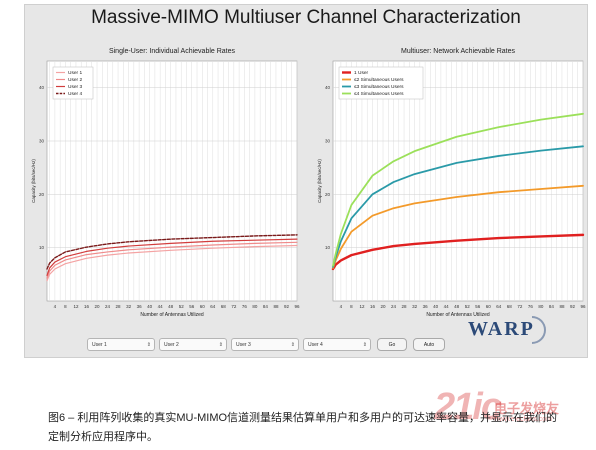 Image resolution: width=596 pixels, height=450 pixels. Describe the element at coordinates (392, 344) in the screenshot. I see `go-button: Go` at that location.